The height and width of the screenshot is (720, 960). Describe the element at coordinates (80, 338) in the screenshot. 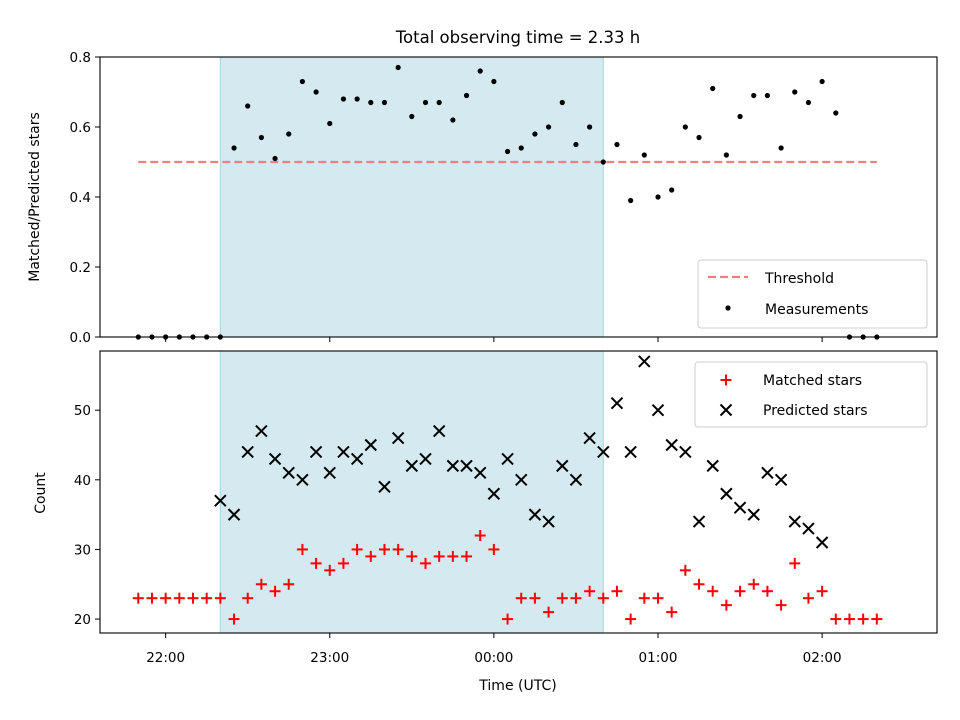

I see `y-tick-label: 0.0` at that location.